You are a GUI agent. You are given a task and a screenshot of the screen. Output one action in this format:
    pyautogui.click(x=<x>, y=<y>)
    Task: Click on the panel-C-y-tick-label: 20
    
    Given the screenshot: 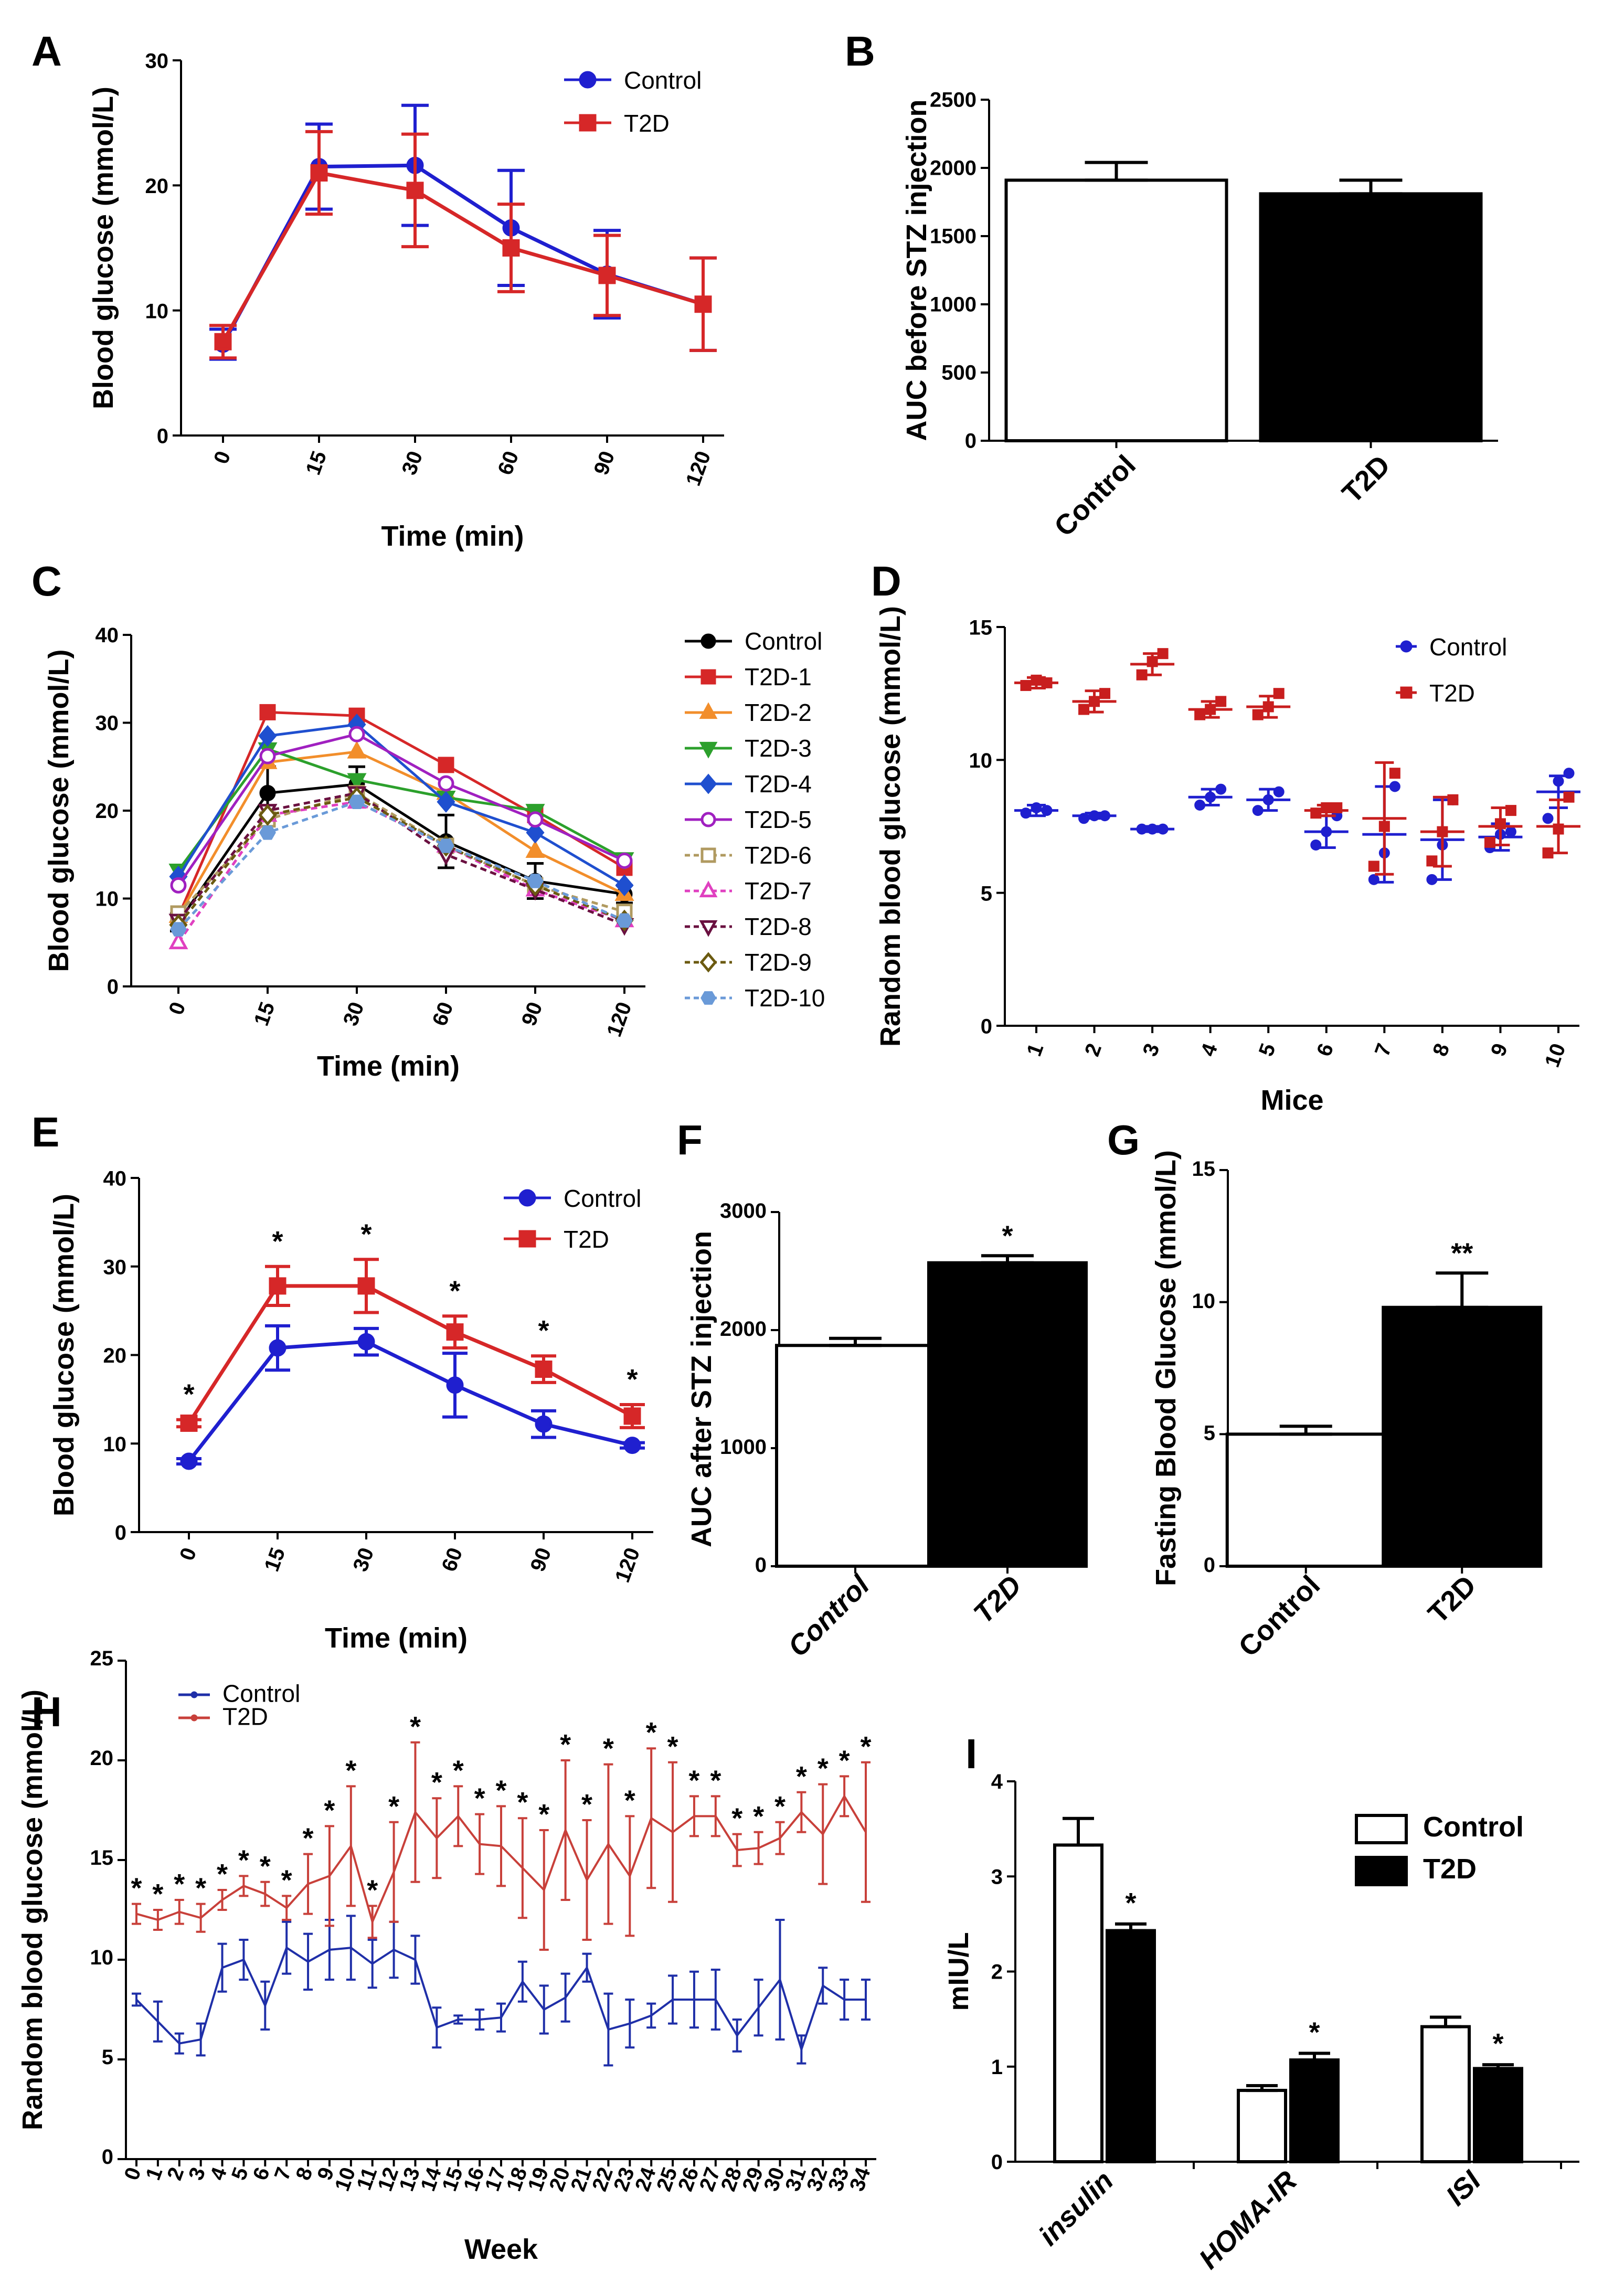 What is the action you would take?
    pyautogui.click(x=107, y=811)
    